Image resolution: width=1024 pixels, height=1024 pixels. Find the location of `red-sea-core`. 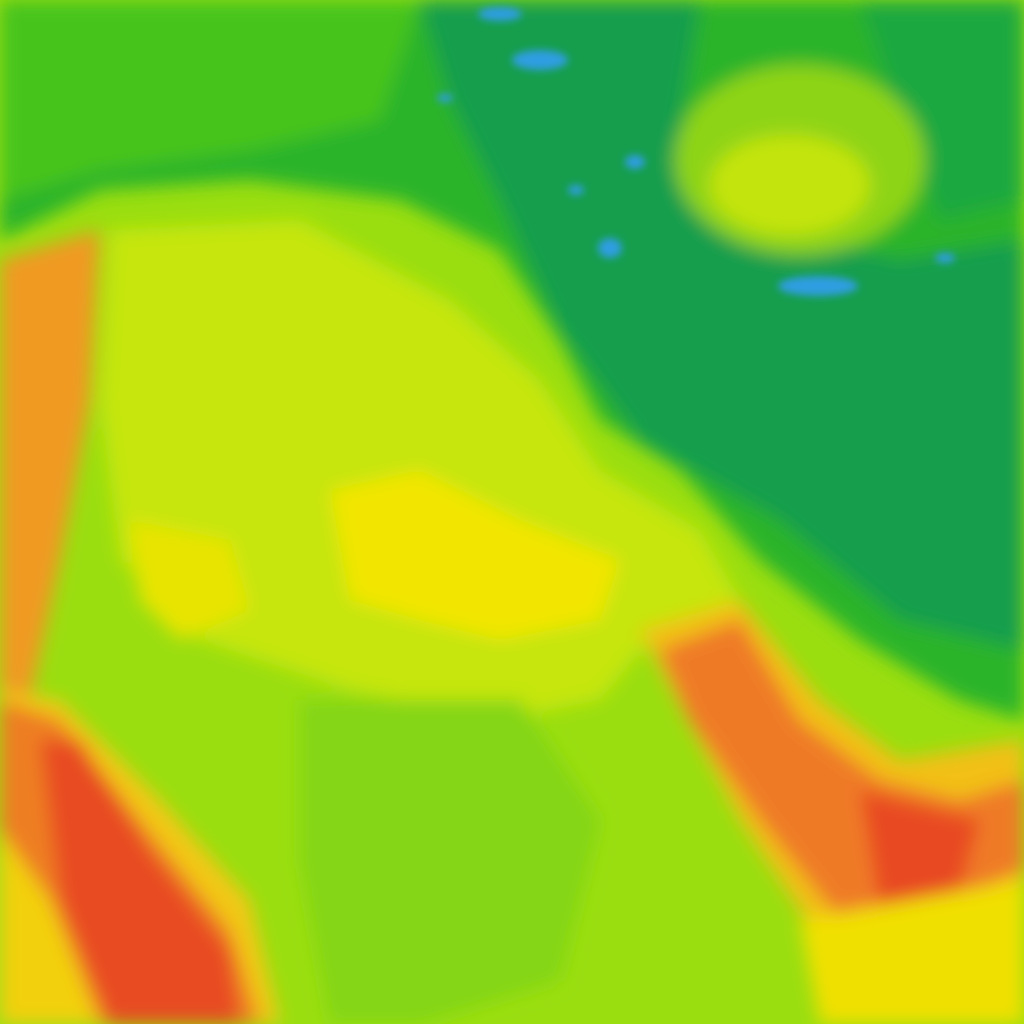

red-sea-core is located at coordinates (140, 882).